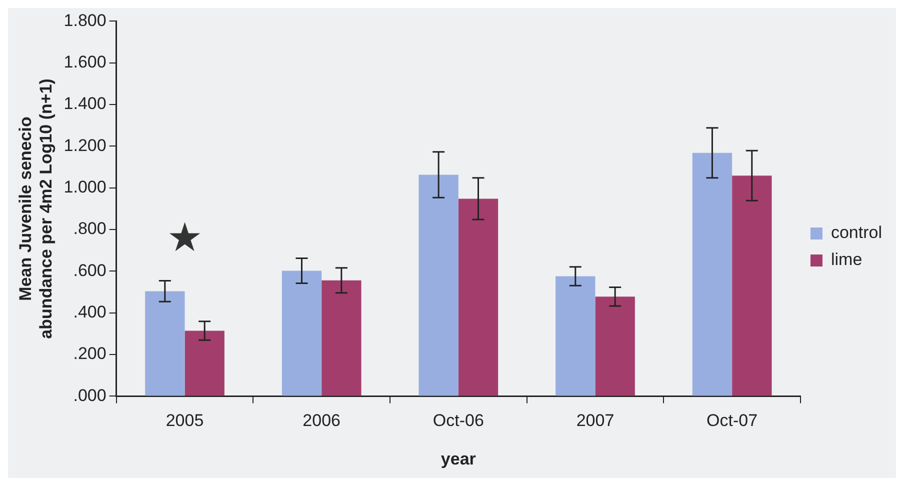 This screenshot has width=904, height=486. Describe the element at coordinates (89, 312) in the screenshot. I see `y-tick-label: .400` at that location.